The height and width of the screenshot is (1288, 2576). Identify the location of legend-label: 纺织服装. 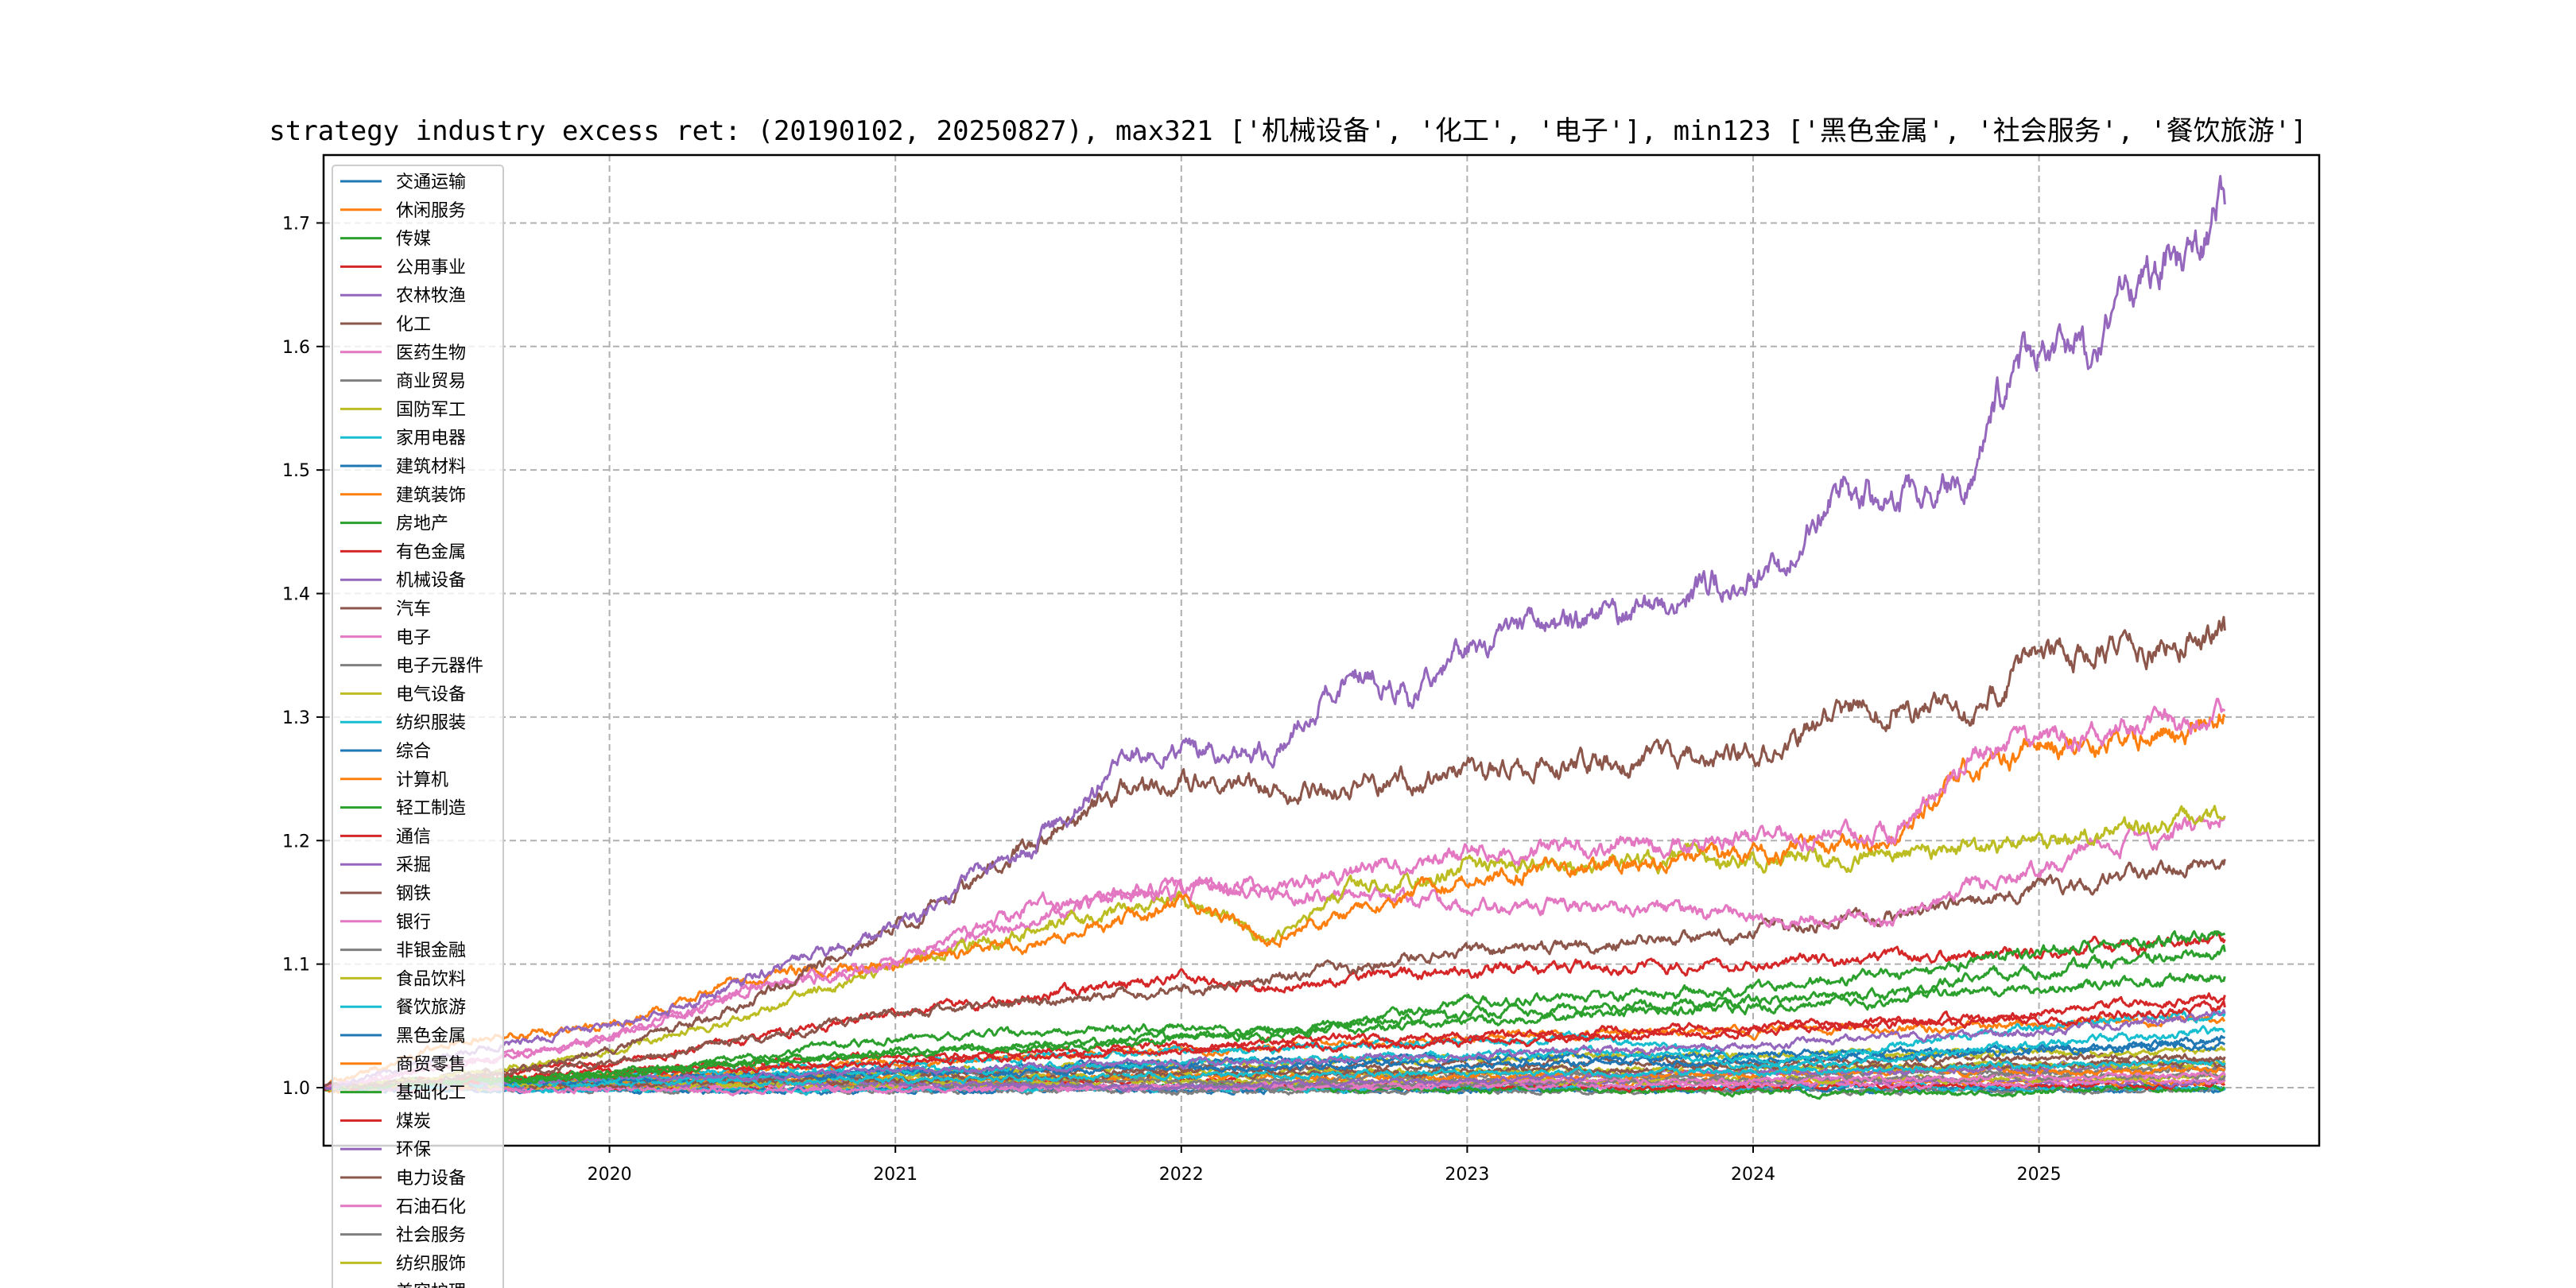
(431, 723).